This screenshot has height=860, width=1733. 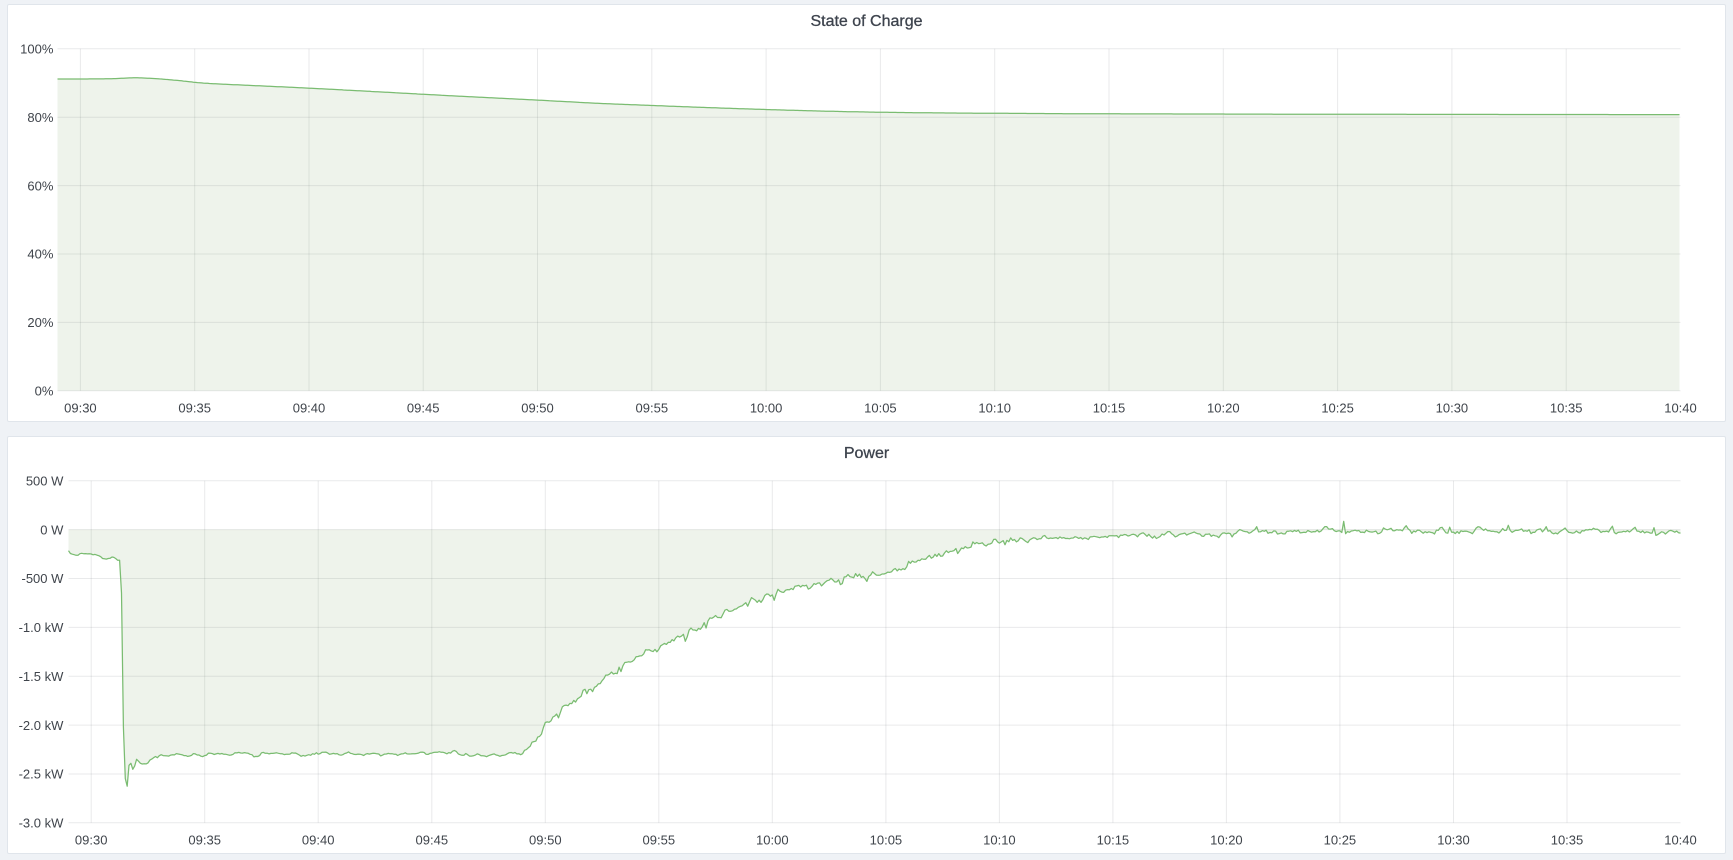 I want to click on svg-text: 40%, so click(x=40, y=254).